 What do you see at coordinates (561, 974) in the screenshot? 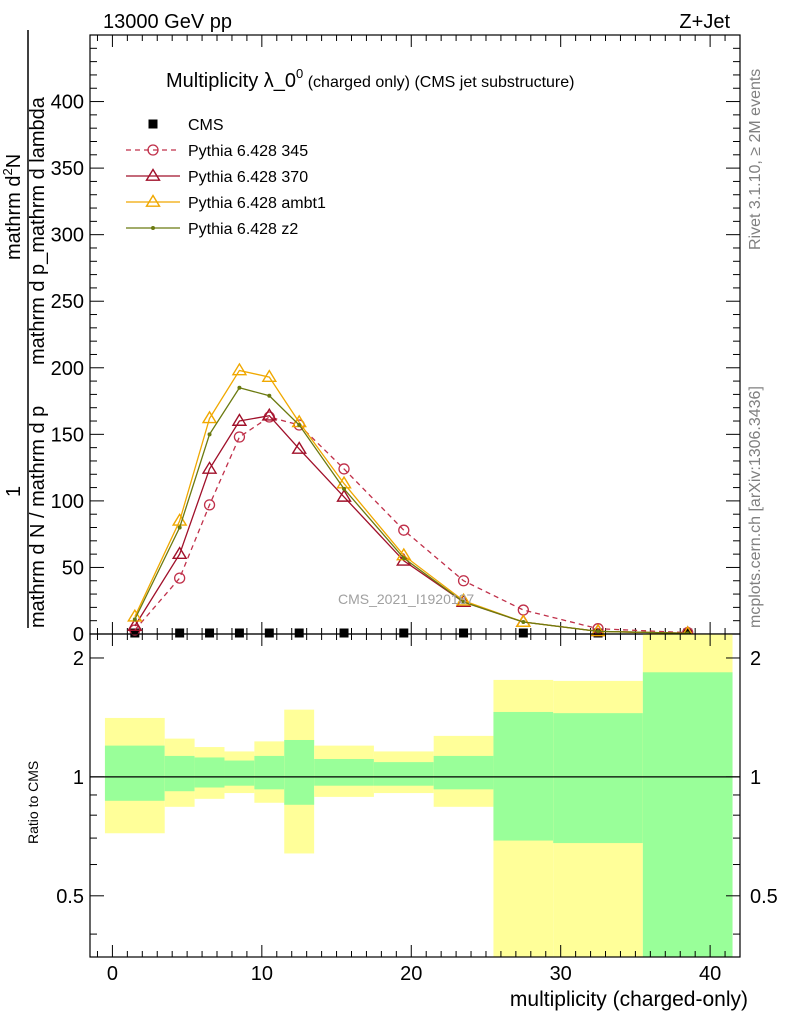
I see `x-tick-label: 30` at bounding box center [561, 974].